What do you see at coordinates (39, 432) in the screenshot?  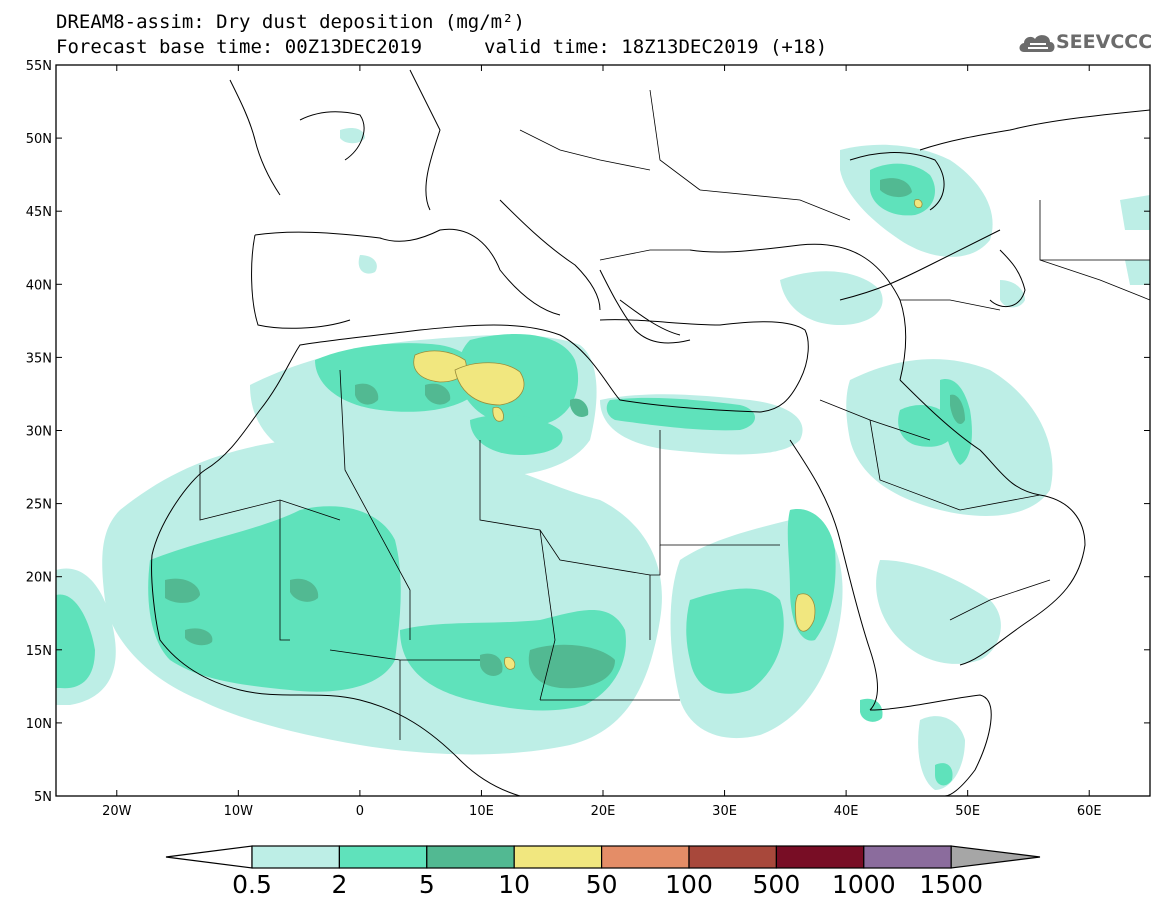 I see `lat-tick-label: 30N` at bounding box center [39, 432].